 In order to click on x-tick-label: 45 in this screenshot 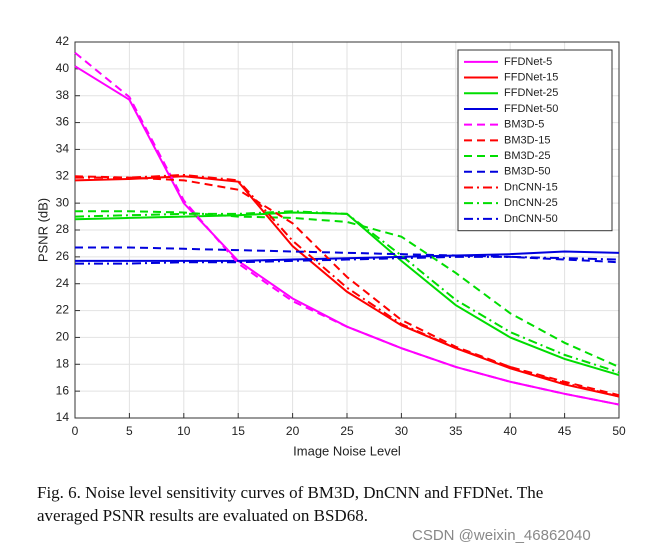, I will do `click(565, 431)`.